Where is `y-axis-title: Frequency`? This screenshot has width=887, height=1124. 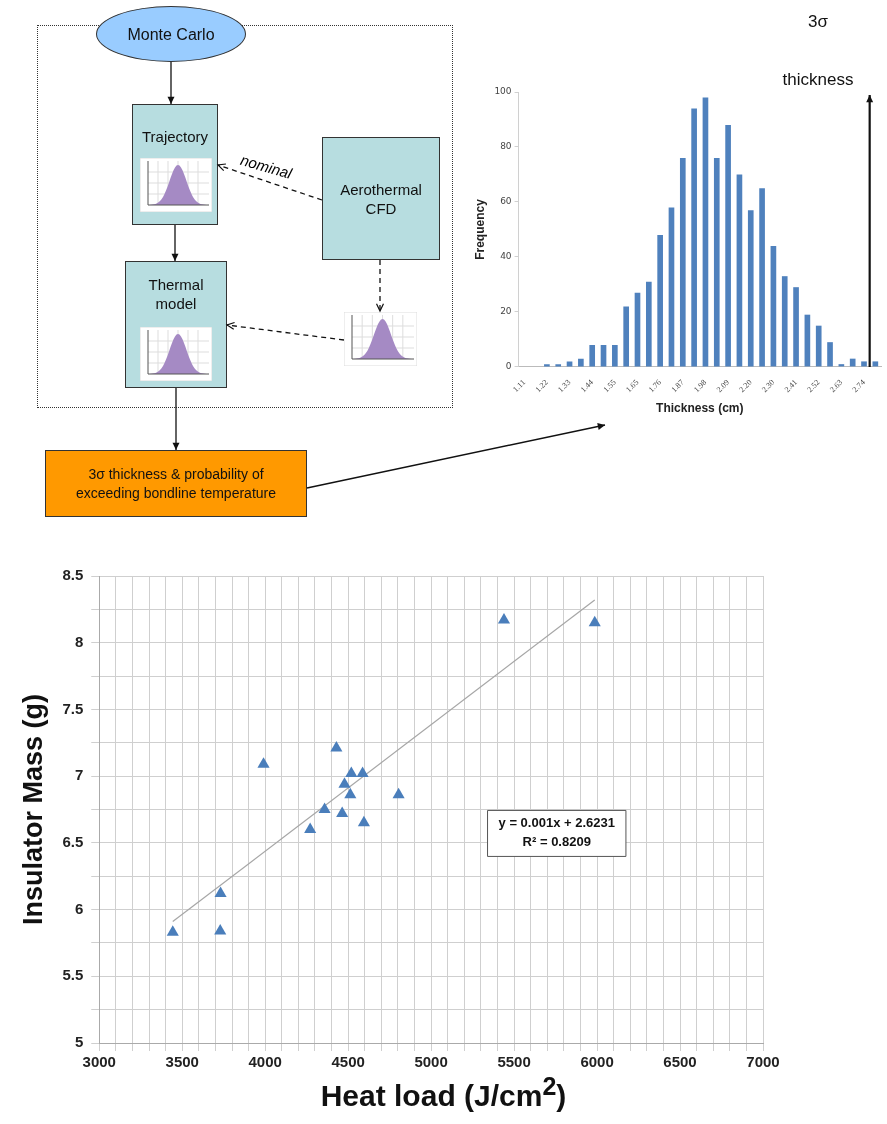 y-axis-title: Frequency is located at coordinates (479, 229).